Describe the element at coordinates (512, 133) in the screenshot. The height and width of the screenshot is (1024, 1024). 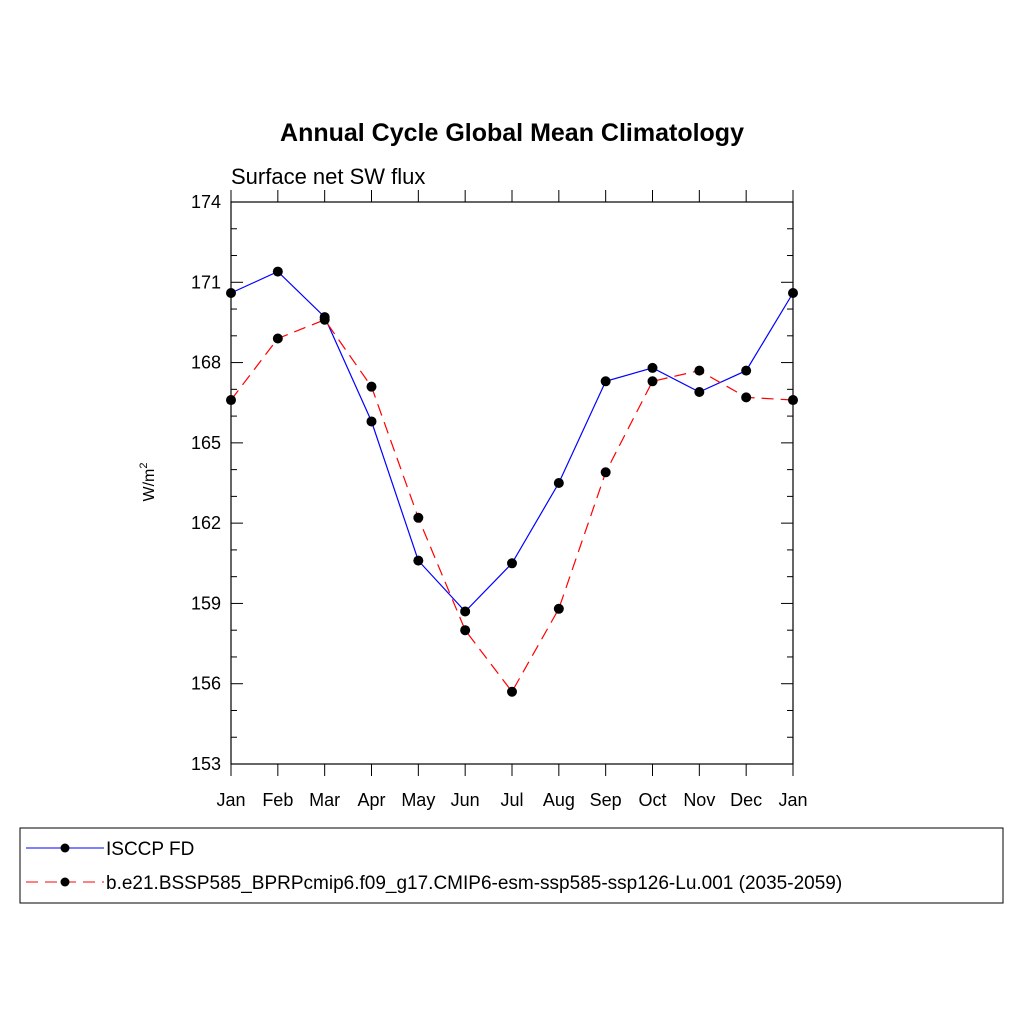
I see `chart-title: Annual Cycle Global Mean Climatology` at that location.